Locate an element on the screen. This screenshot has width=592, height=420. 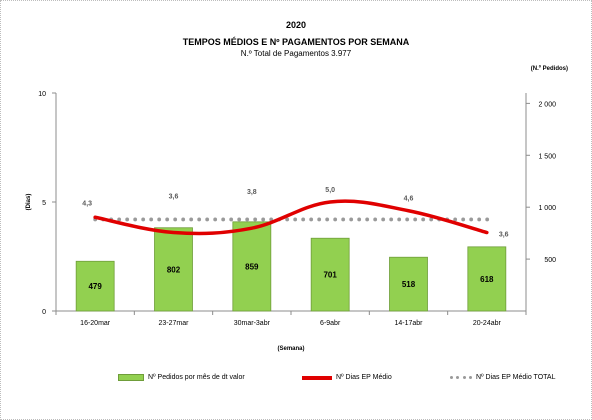
bar-value-label: 859 is located at coordinates (252, 266).